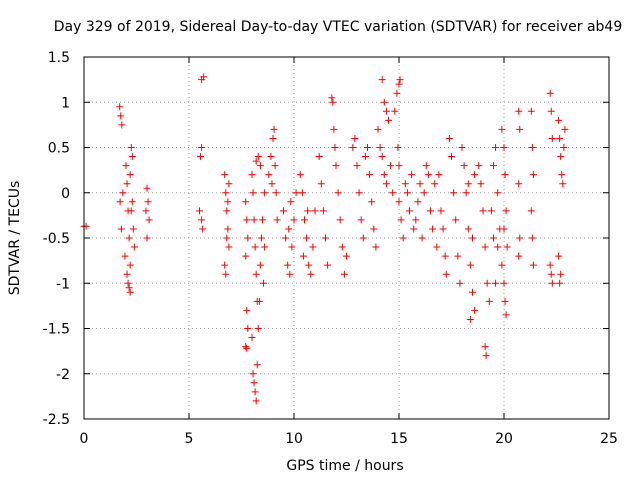 The width and height of the screenshot is (640, 480). I want to click on x-tick-label: 5, so click(189, 439).